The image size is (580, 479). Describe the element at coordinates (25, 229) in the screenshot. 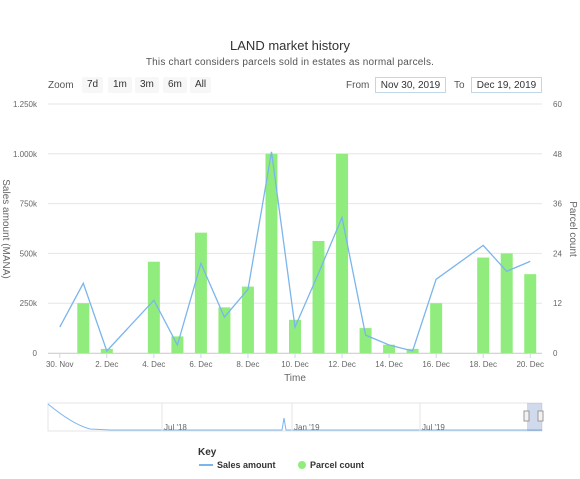

I see `y-axis-left: 0 250k 500k 750k 1.000k 1.250k` at that location.